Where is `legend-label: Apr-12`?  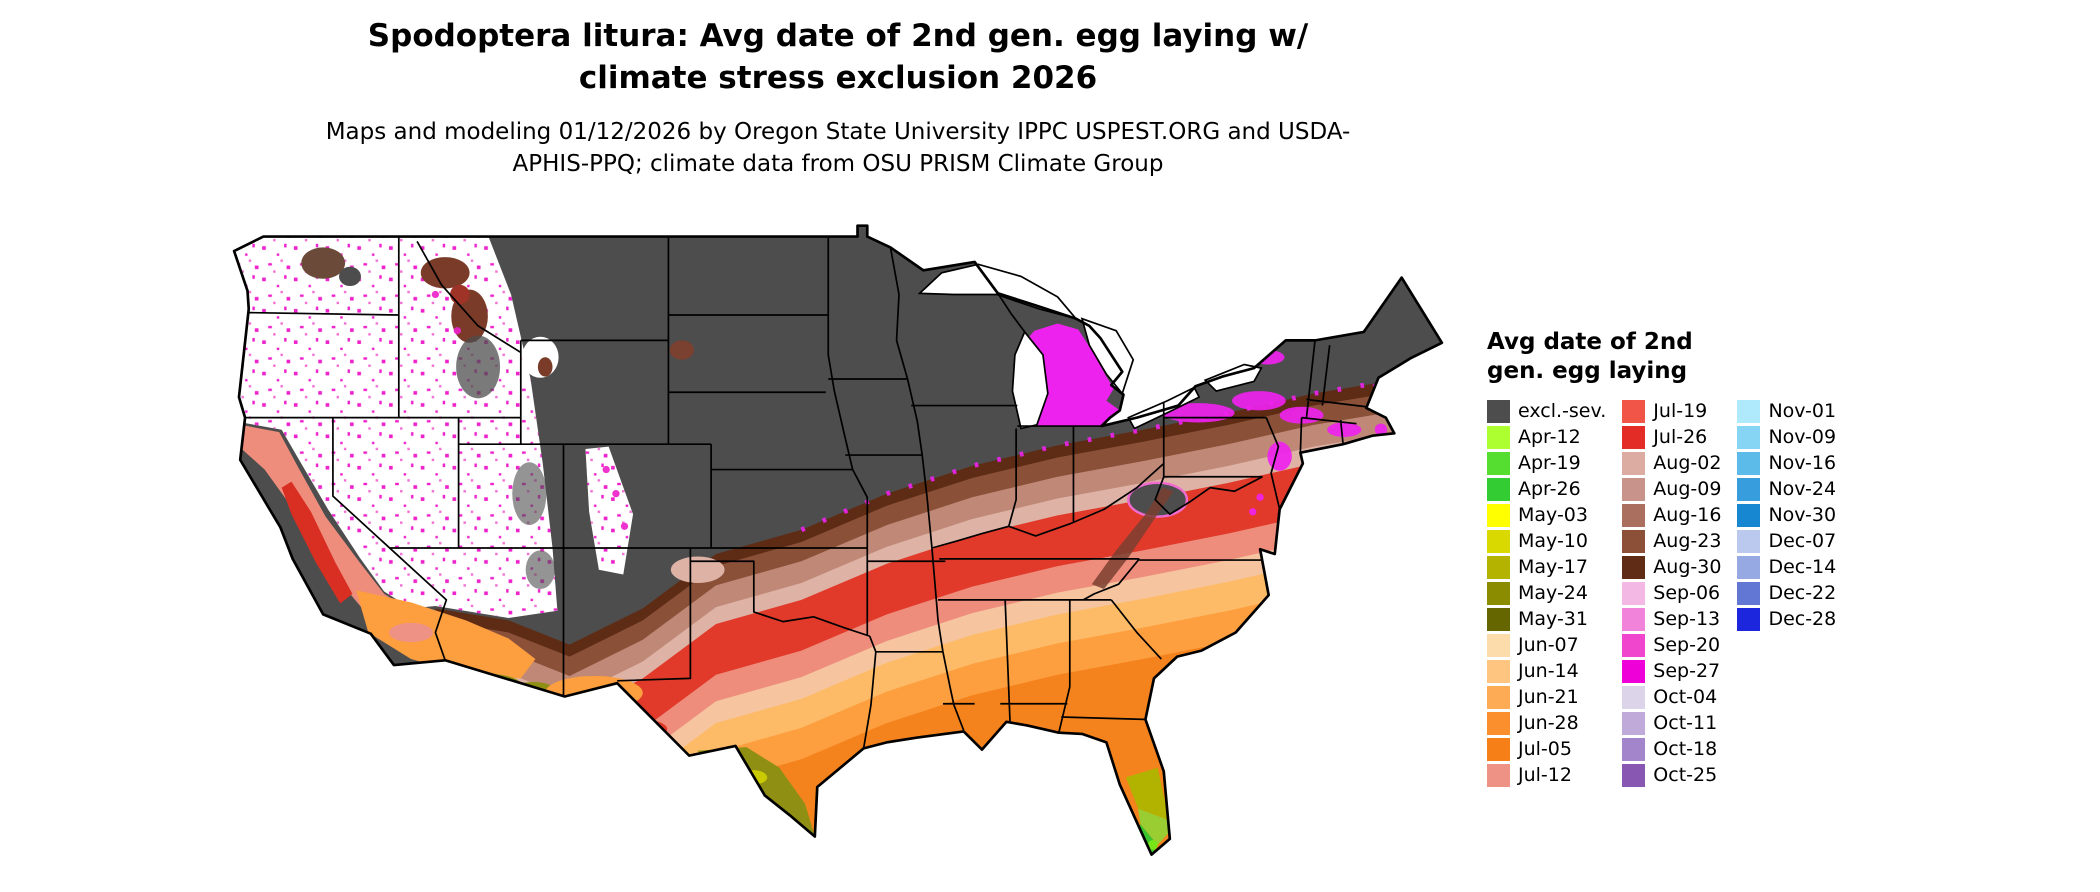 legend-label: Apr-12 is located at coordinates (1549, 437).